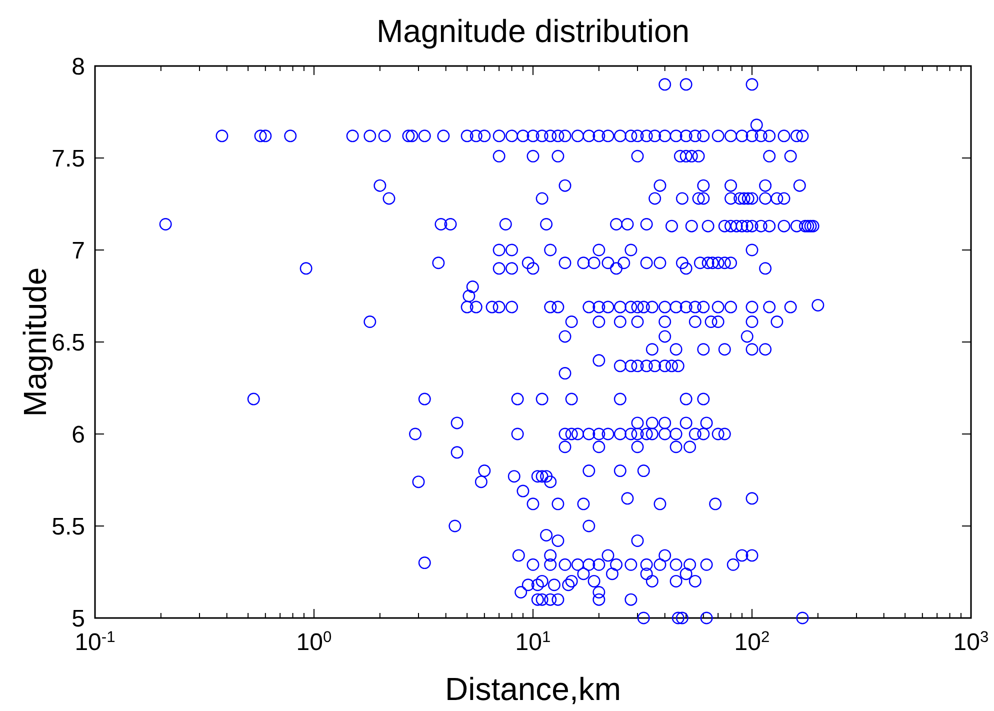 This screenshot has height=711, width=994. I want to click on y-tick-label: 6, so click(78, 434).